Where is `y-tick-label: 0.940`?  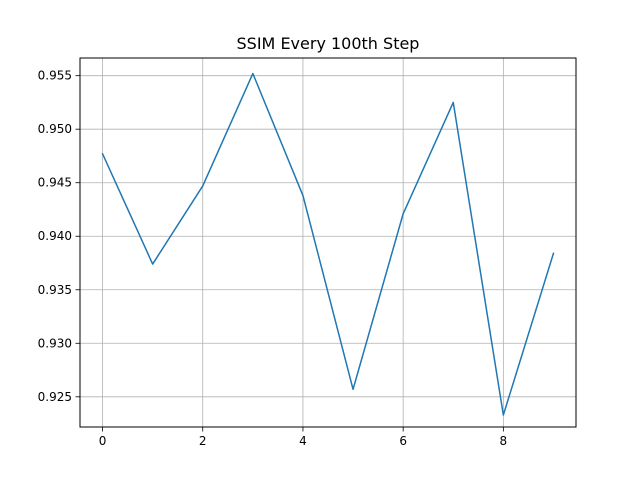
y-tick-label: 0.940 is located at coordinates (55, 236).